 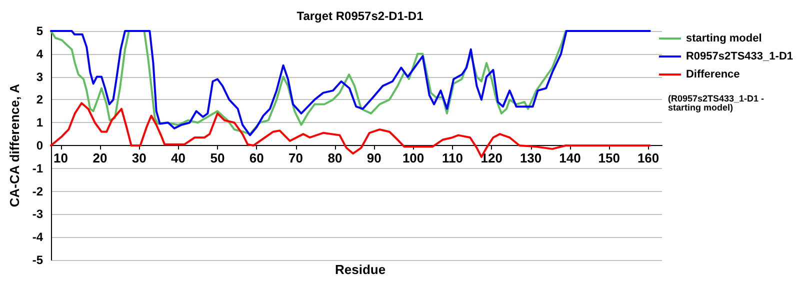 What do you see at coordinates (139, 158) in the screenshot?
I see `x-tick-label: 30` at bounding box center [139, 158].